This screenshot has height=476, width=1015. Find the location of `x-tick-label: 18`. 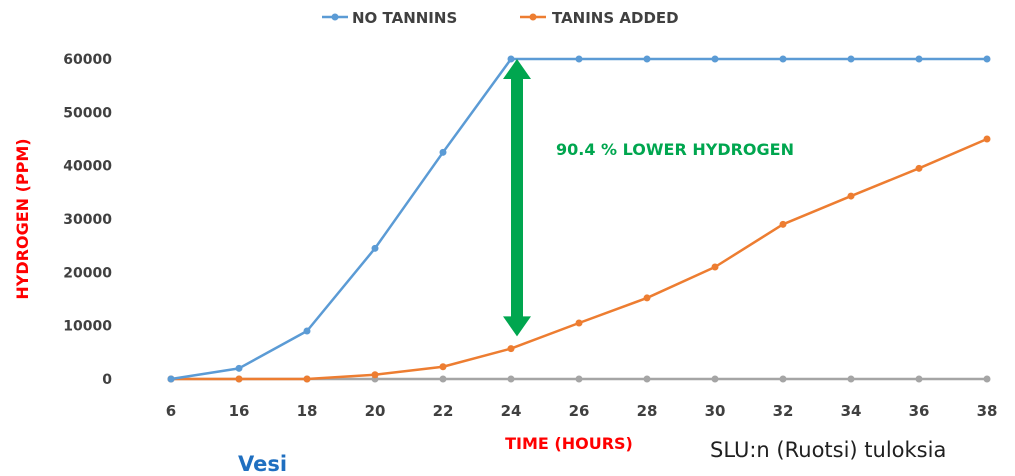

x-tick-label: 18 is located at coordinates (307, 411).